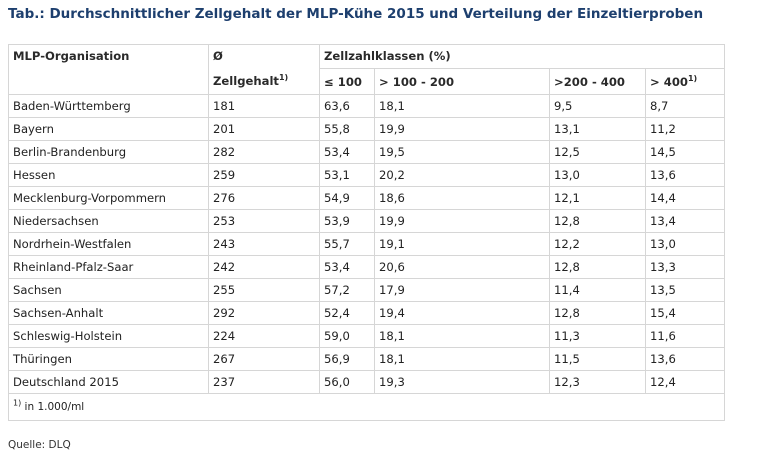 The width and height of the screenshot is (772, 464). Describe the element at coordinates (347, 106) in the screenshot. I see `row-value: 63,6` at that location.